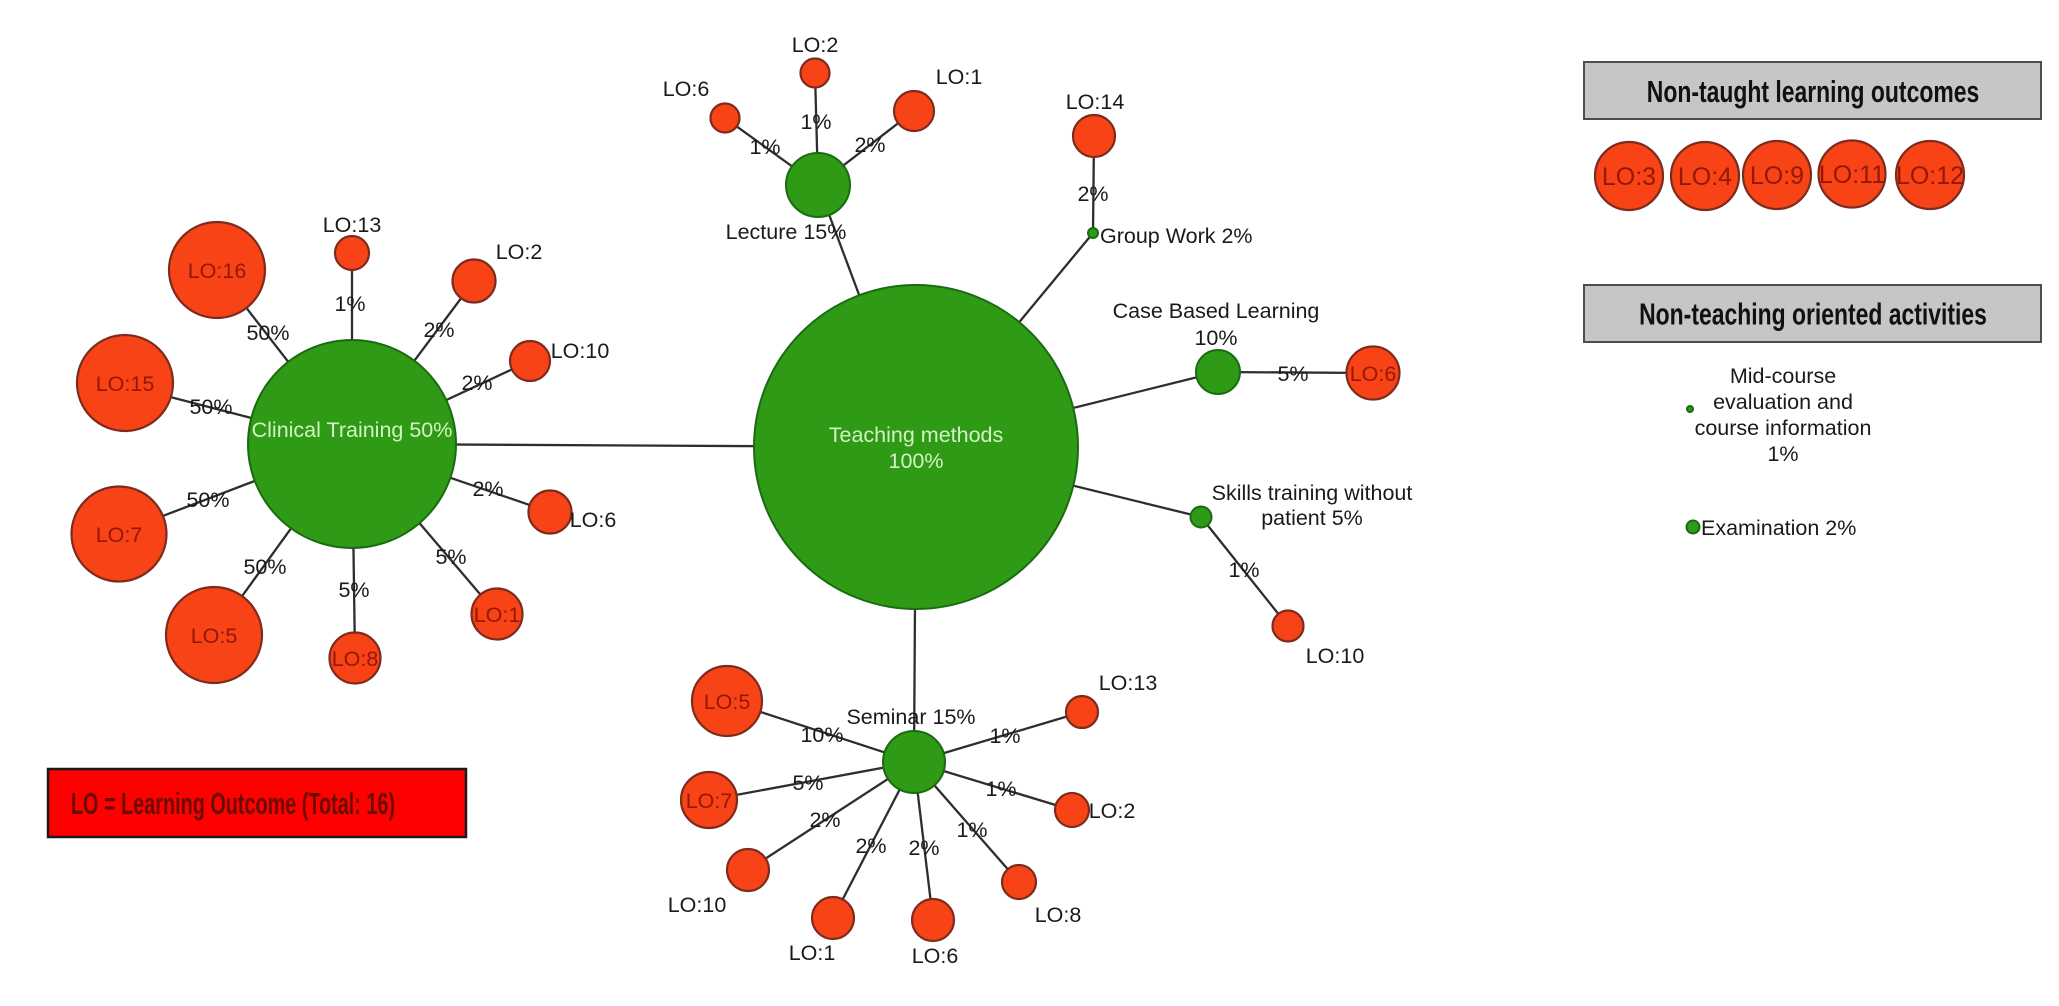 The width and height of the screenshot is (2059, 1006). I want to click on svg-text: Case Based Learning, so click(1216, 311).